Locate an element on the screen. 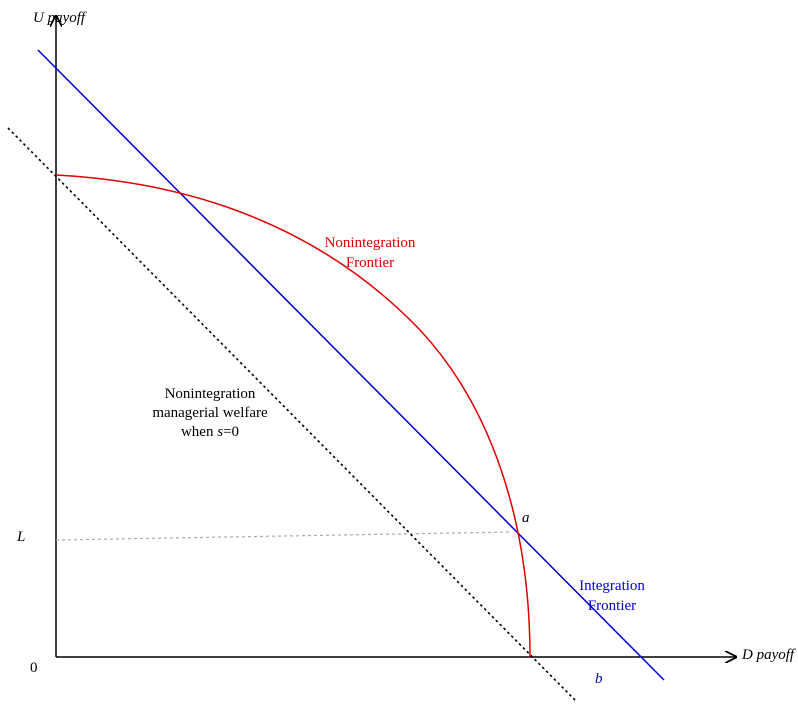 This screenshot has height=705, width=798. point-label: a is located at coordinates (526, 518).